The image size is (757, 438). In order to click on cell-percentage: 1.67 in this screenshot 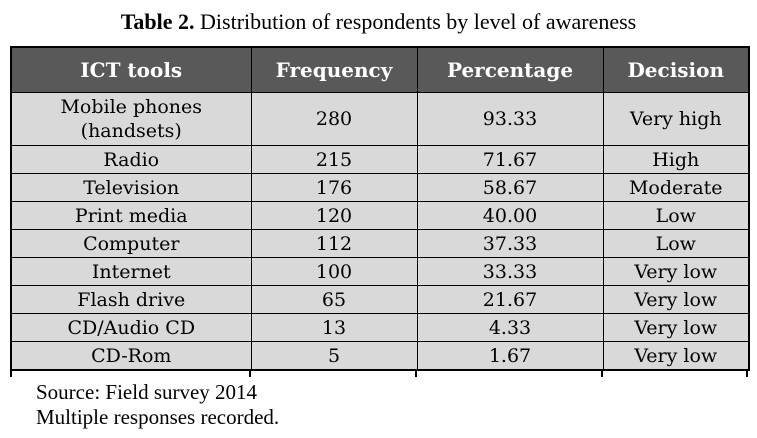, I will do `click(510, 356)`.